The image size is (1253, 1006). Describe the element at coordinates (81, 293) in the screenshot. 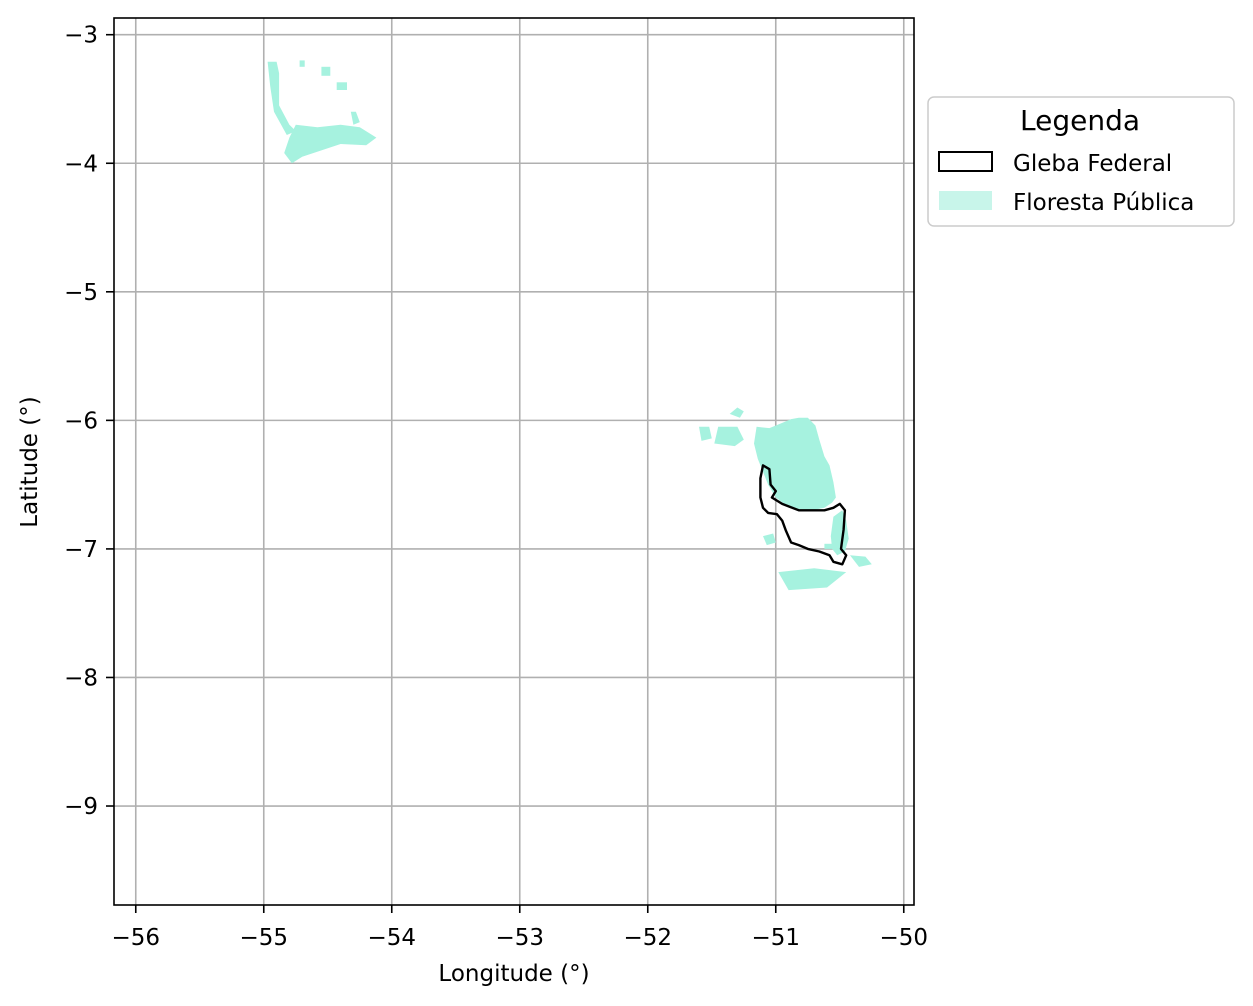

I see `y-tick-label: −5` at that location.